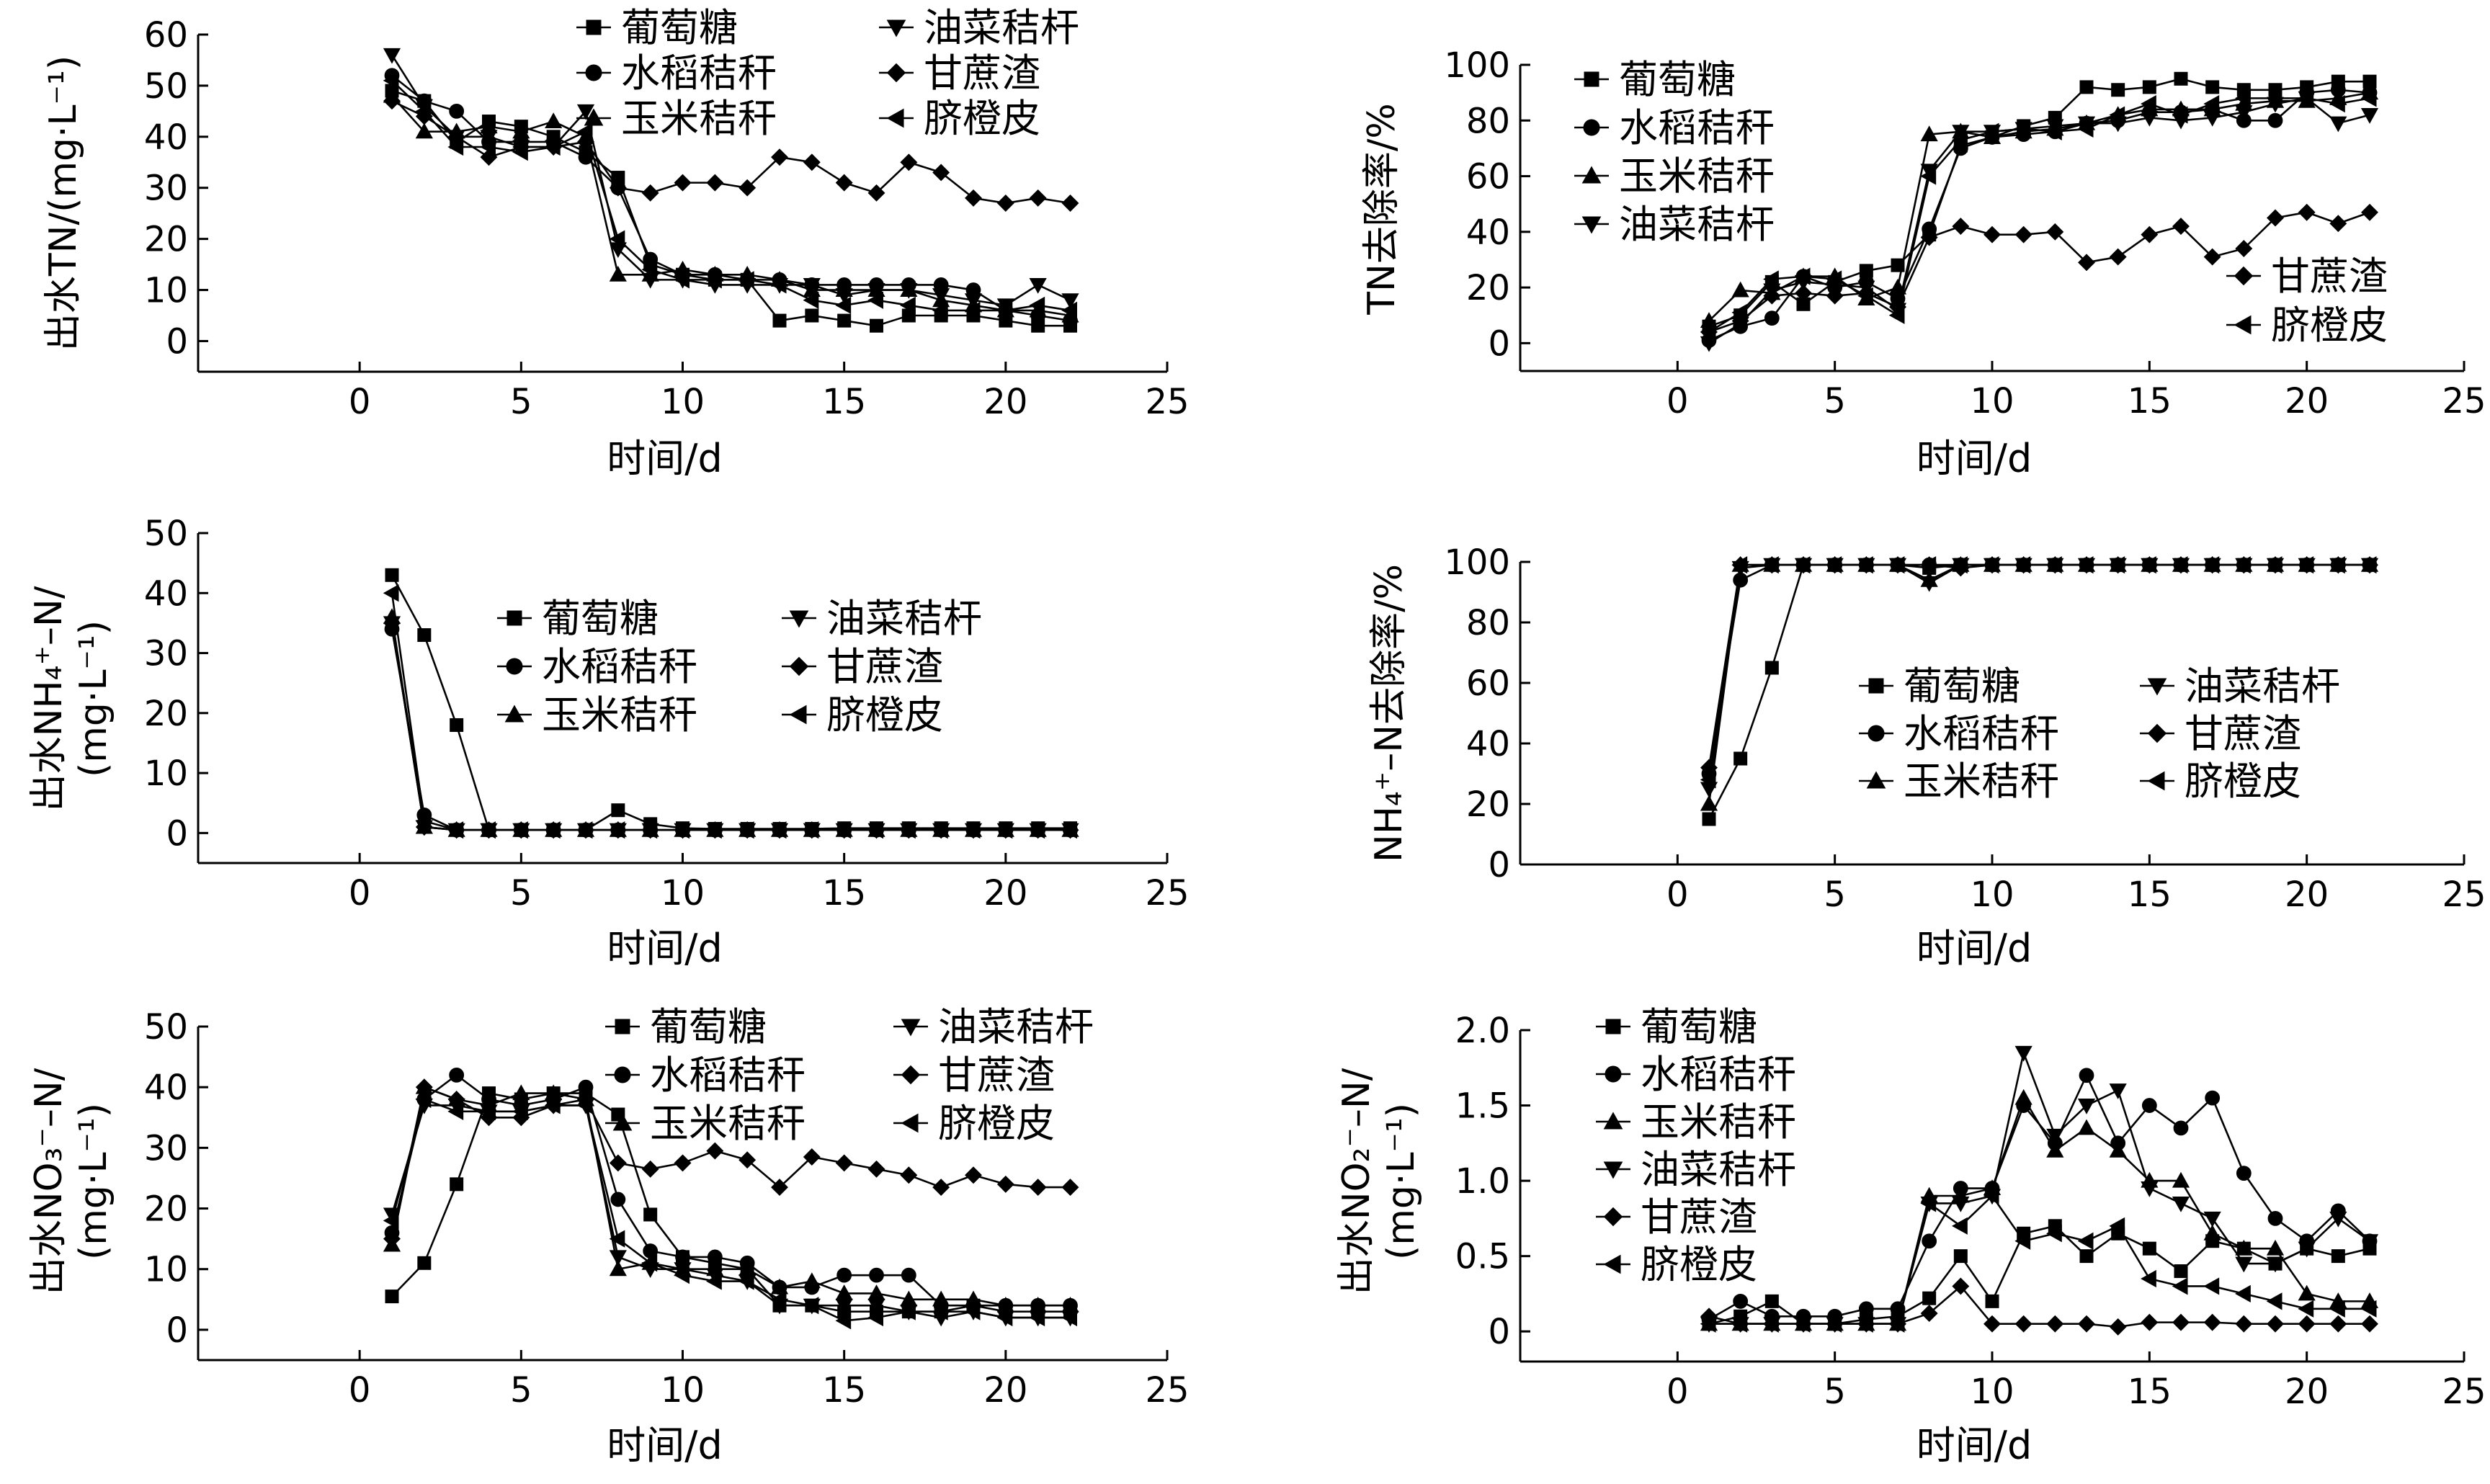  I want to click on y-tick-label: 60, so click(1488, 177).